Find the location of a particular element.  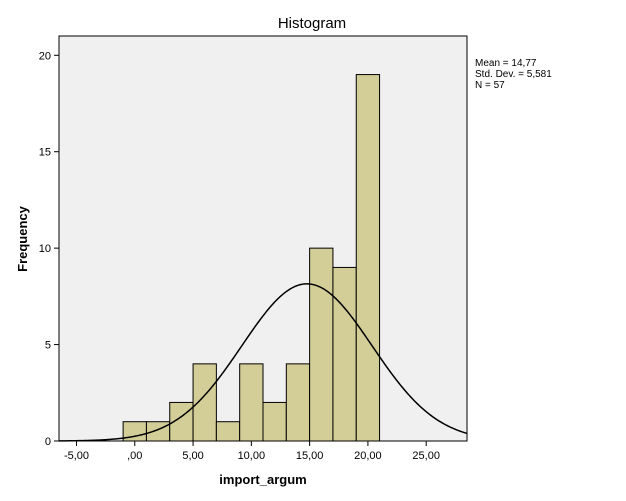

x-axis: -5,00 ,00 5,00 10,00 15,00 20,00 25,00 is located at coordinates (252, 451).